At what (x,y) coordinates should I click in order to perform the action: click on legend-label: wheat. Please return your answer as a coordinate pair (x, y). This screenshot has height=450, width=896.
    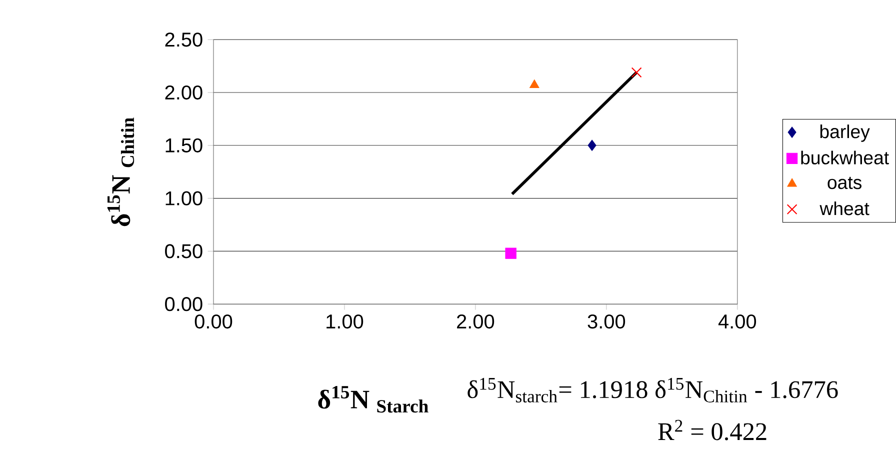
    Looking at the image, I should click on (845, 208).